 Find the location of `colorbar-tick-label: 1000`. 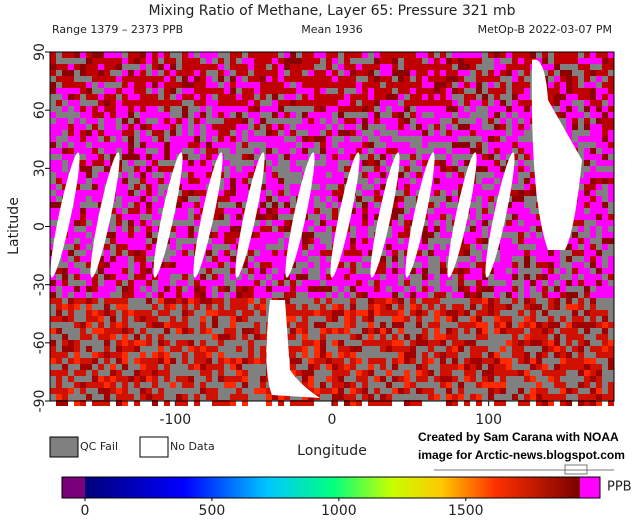

colorbar-tick-label: 1000 is located at coordinates (339, 511).